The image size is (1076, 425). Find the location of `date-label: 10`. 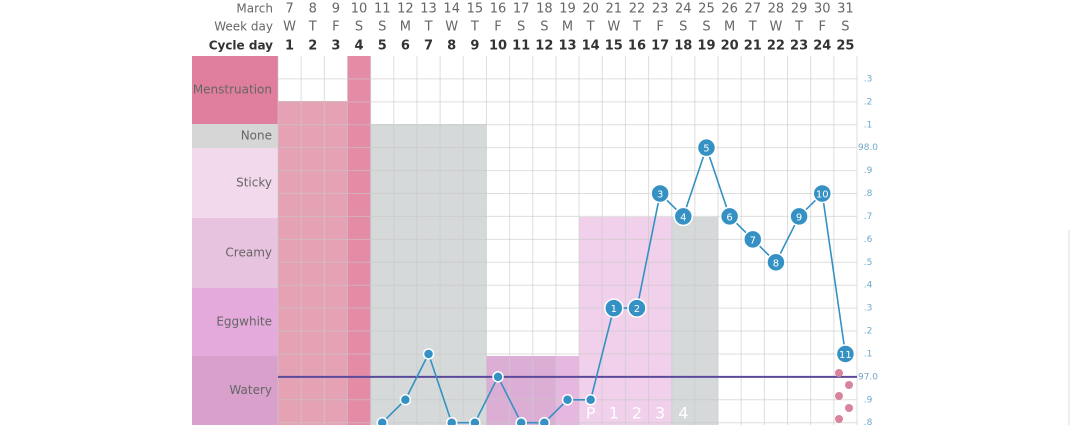

date-label: 10 is located at coordinates (359, 9).